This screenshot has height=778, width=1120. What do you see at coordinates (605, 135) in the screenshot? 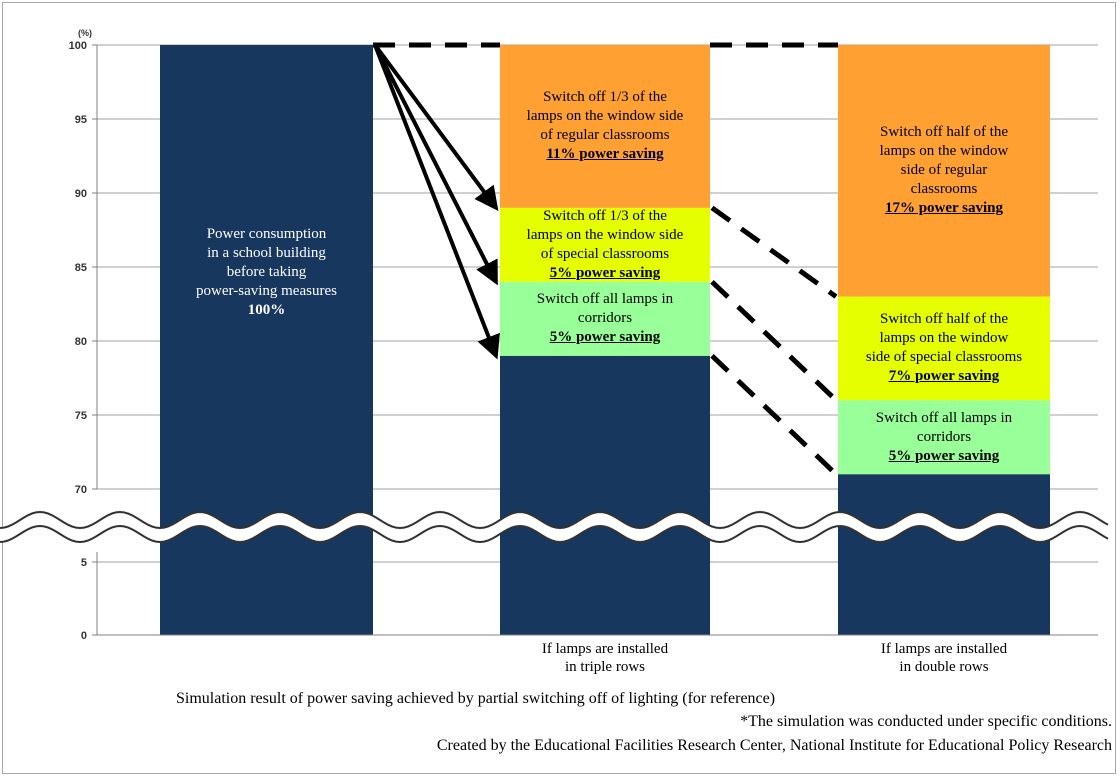
I see `segment-label-line: of regular classrooms` at bounding box center [605, 135].